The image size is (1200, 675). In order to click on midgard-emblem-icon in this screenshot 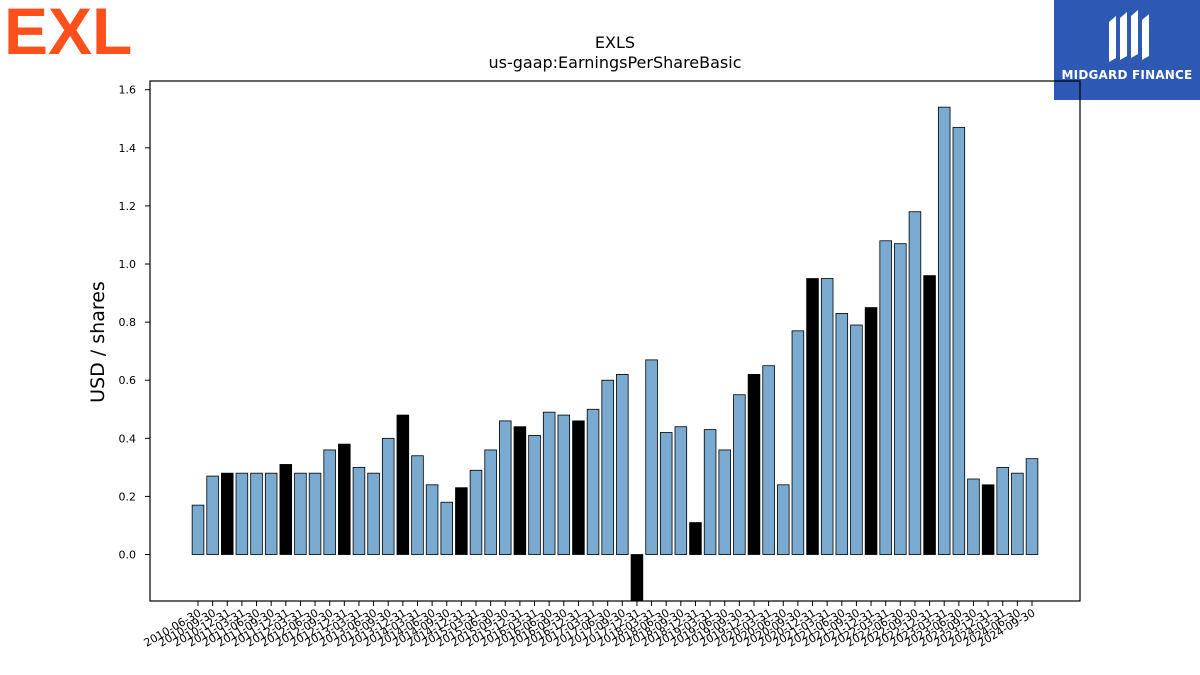, I will do `click(1129, 36)`.